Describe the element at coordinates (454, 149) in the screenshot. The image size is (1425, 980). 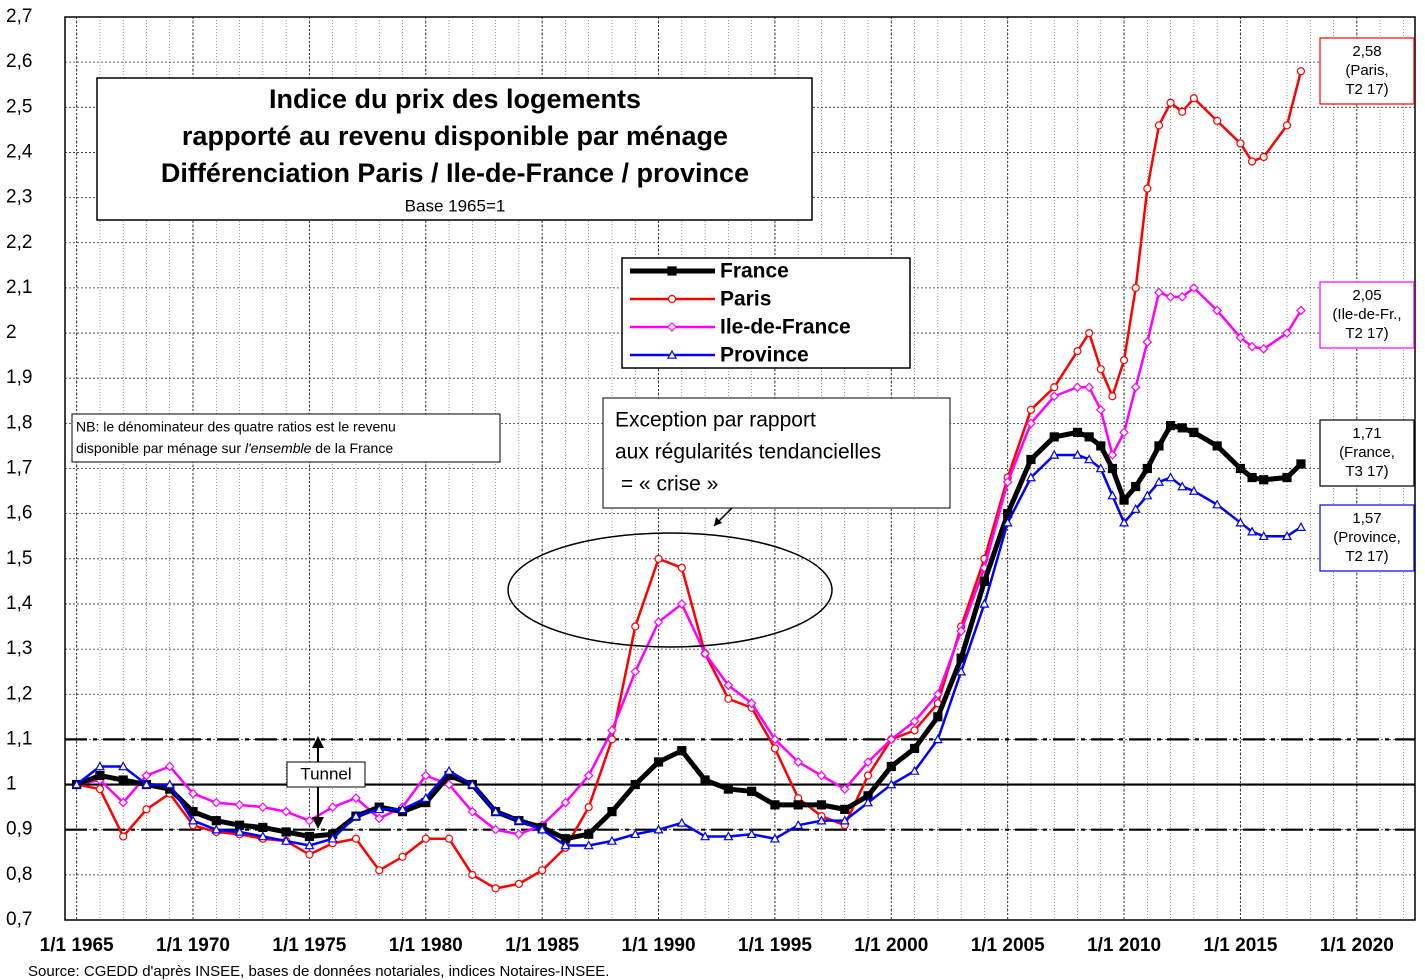
I see `title-frame` at that location.